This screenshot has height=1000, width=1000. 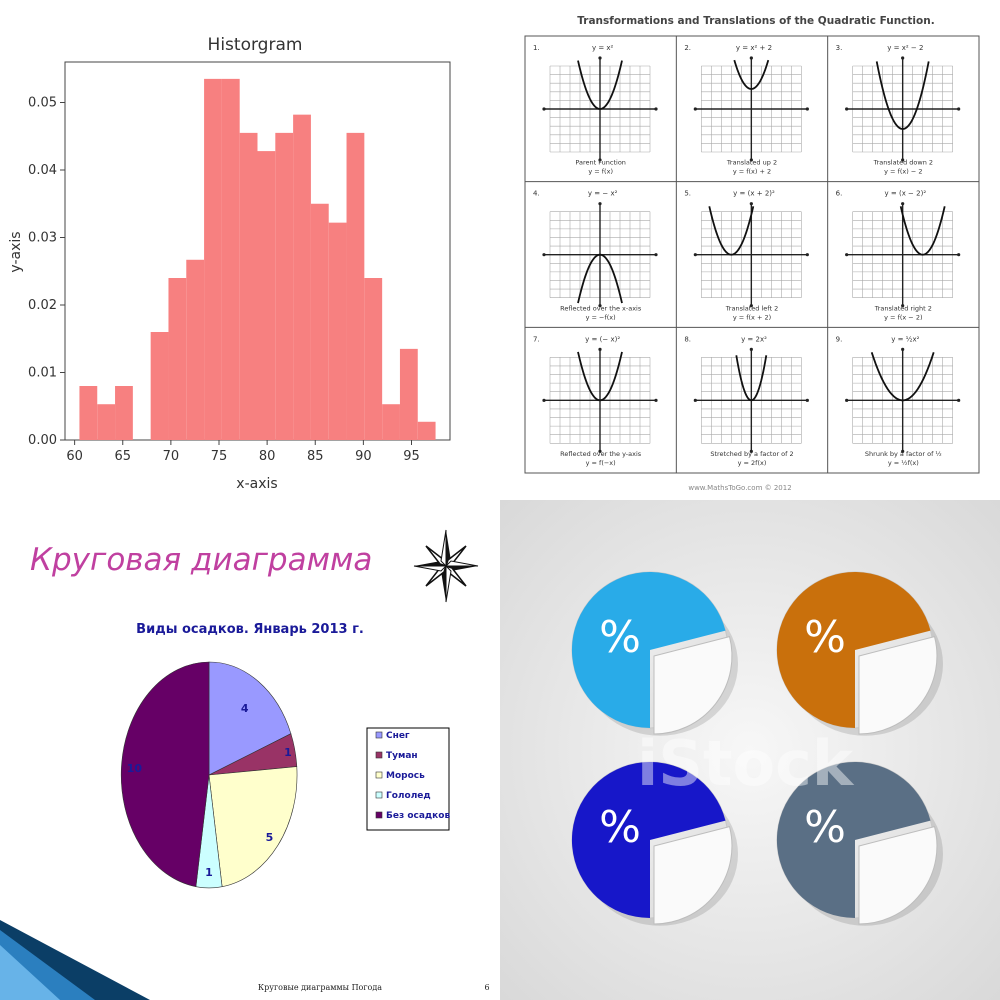 What do you see at coordinates (687, 194) in the screenshot?
I see `cell-number: 5.` at bounding box center [687, 194].